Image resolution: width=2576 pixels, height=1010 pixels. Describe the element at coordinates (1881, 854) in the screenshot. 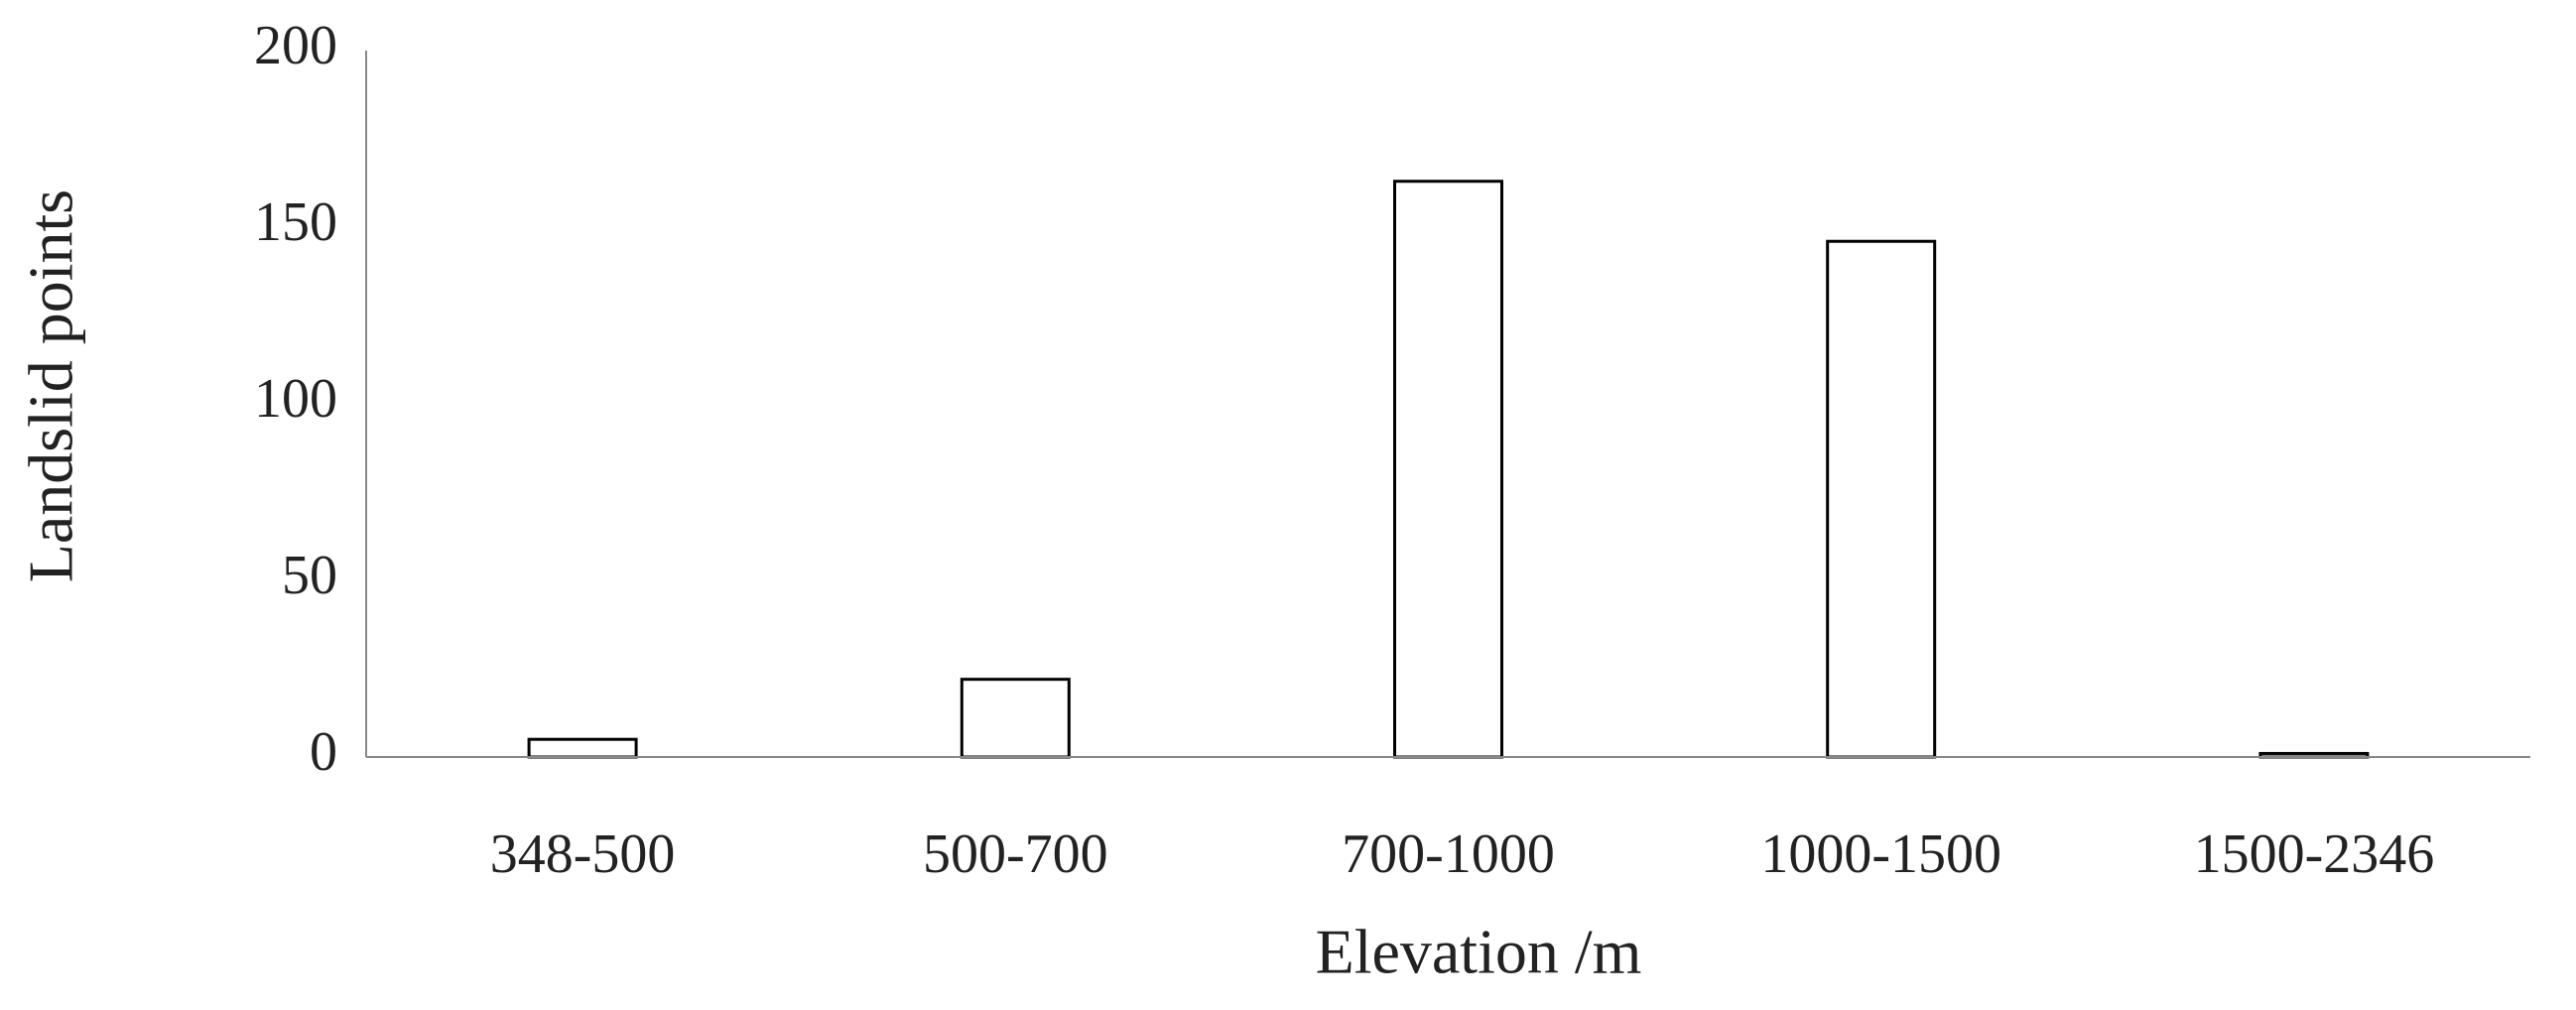

I see `x-tick-label: 1000-1500` at that location.